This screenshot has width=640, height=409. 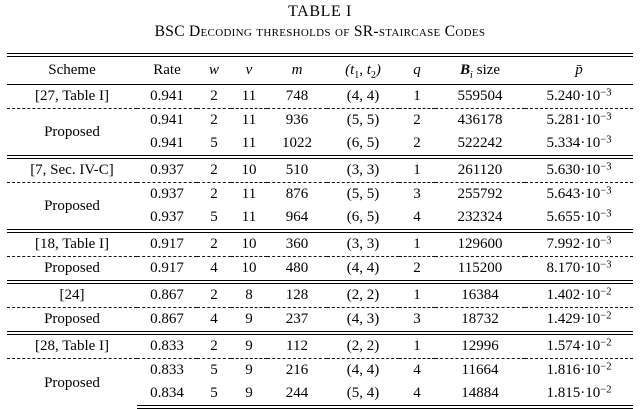 I want to click on cell-nu: 8, so click(x=249, y=294).